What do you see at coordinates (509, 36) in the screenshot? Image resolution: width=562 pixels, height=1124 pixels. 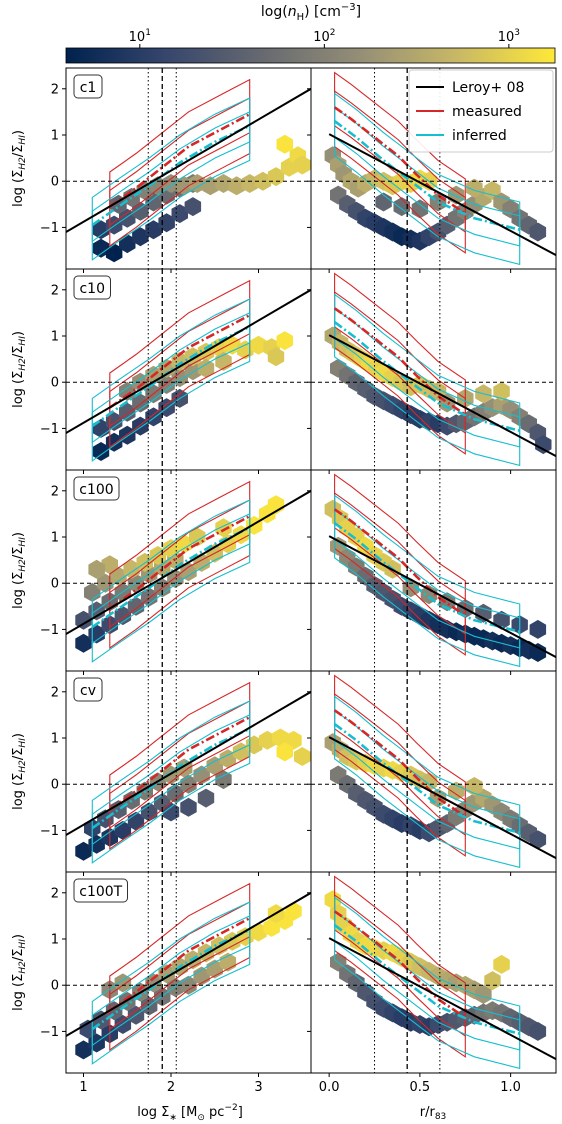 I see `colorbar-tick-label: 10³` at bounding box center [509, 36].